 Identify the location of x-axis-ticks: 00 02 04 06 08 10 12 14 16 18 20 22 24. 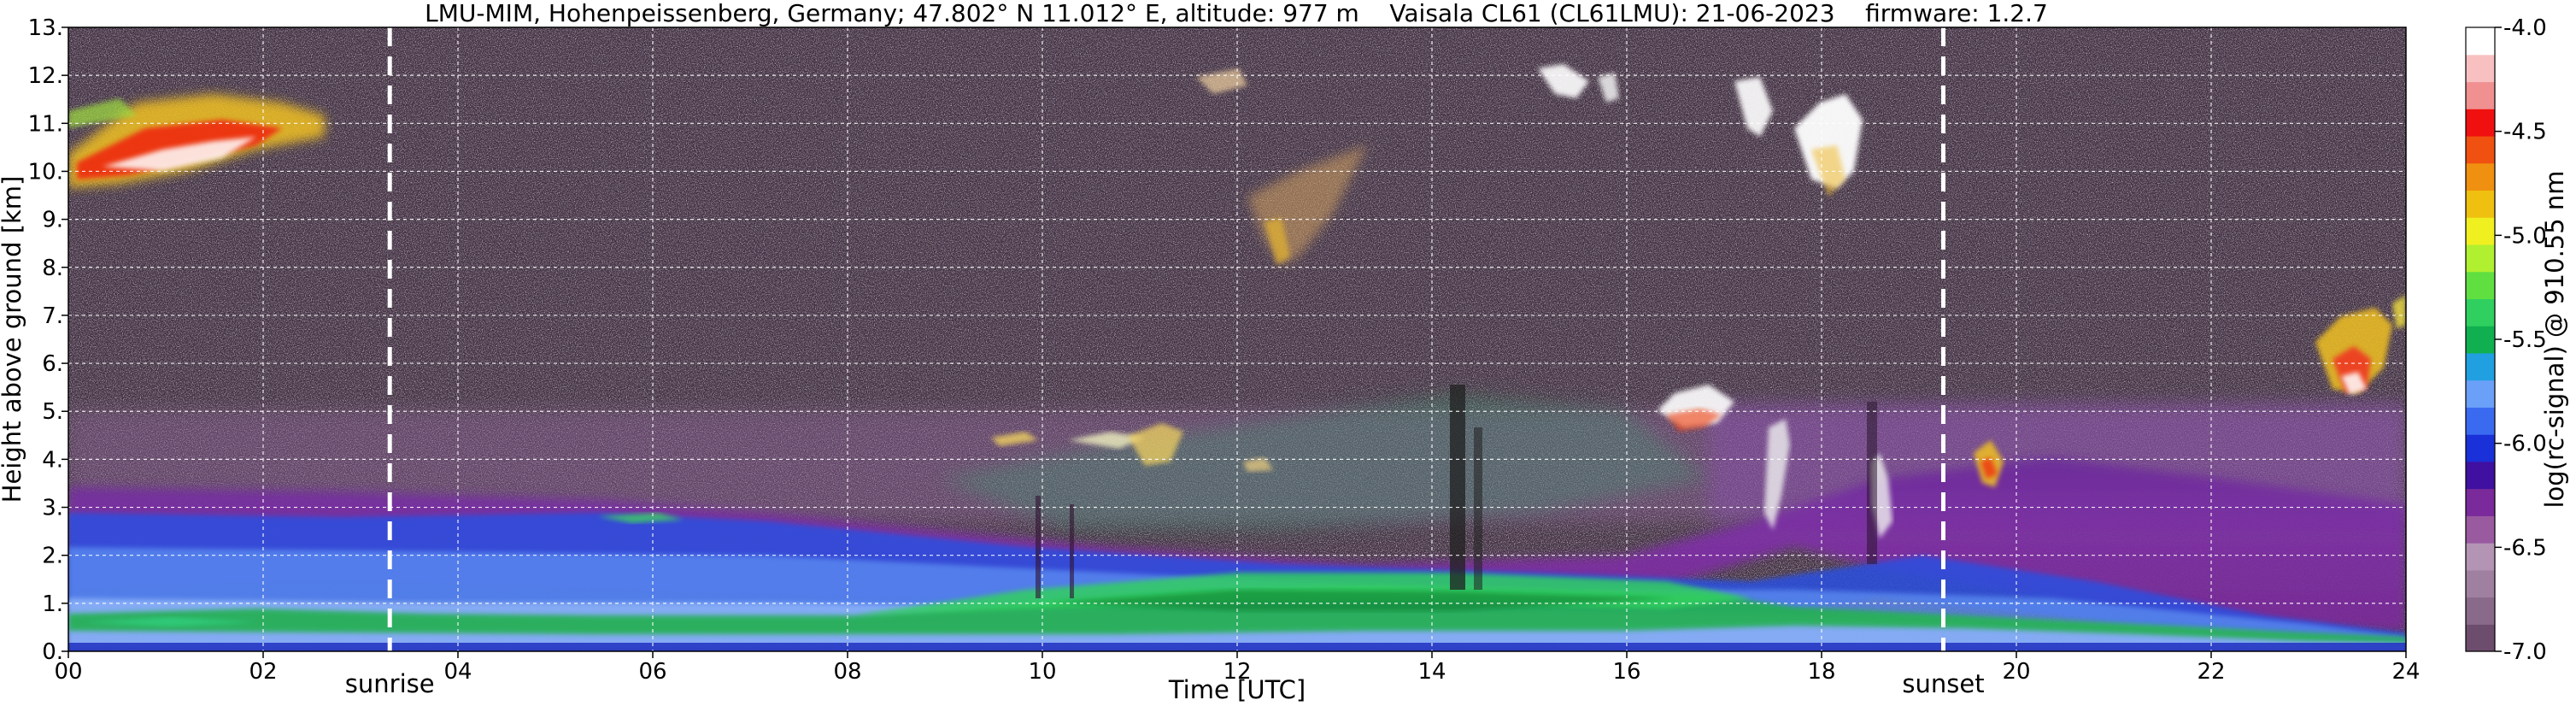
(1237, 668).